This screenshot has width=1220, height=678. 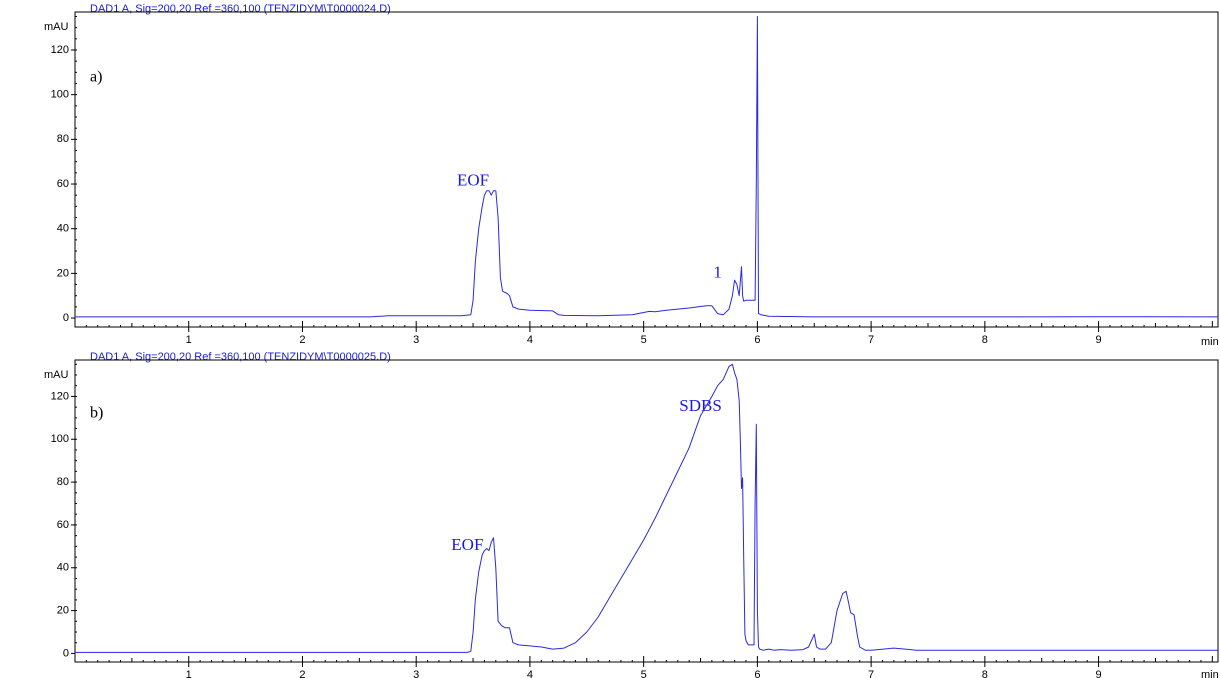 I want to click on panel-a-x-tick-label: 4, so click(x=530, y=340).